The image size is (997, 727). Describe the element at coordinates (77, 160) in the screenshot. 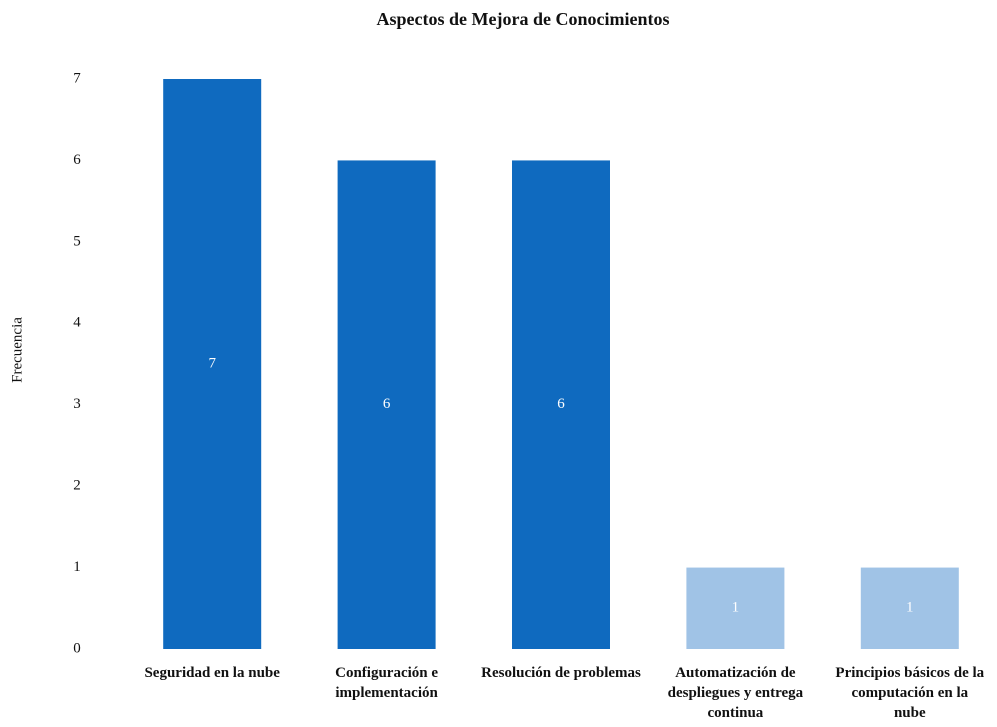

I see `y-tick-label: 6` at that location.